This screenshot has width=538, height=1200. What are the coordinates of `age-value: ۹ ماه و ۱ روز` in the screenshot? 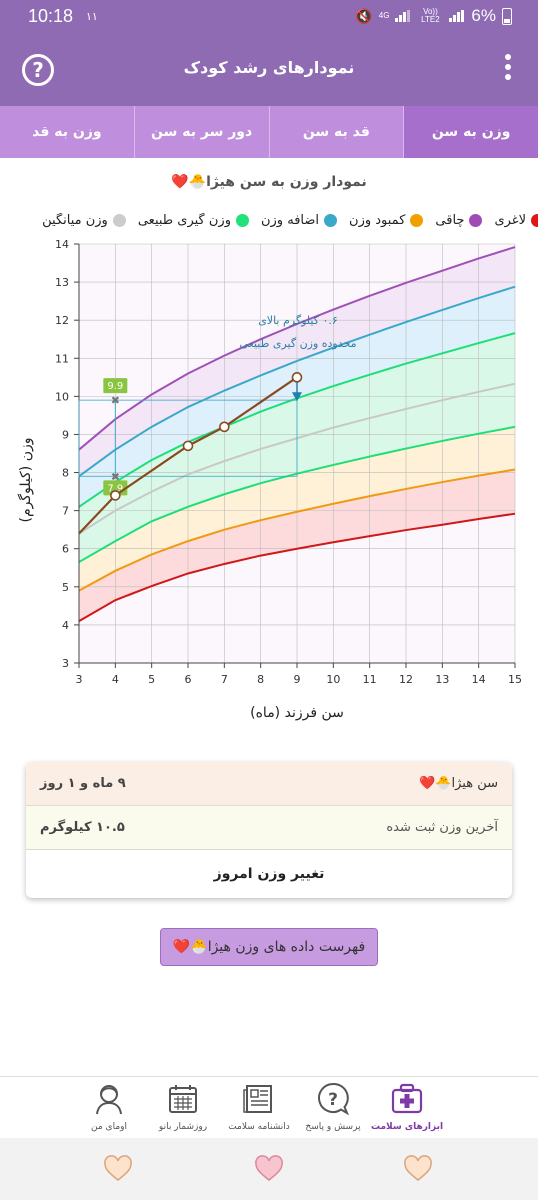 It's located at (83, 783).